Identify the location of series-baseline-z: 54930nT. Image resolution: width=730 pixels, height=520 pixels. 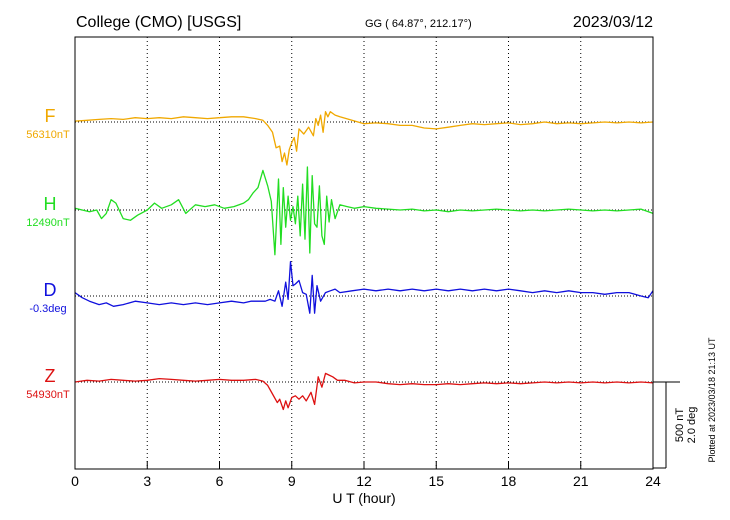
(48, 395).